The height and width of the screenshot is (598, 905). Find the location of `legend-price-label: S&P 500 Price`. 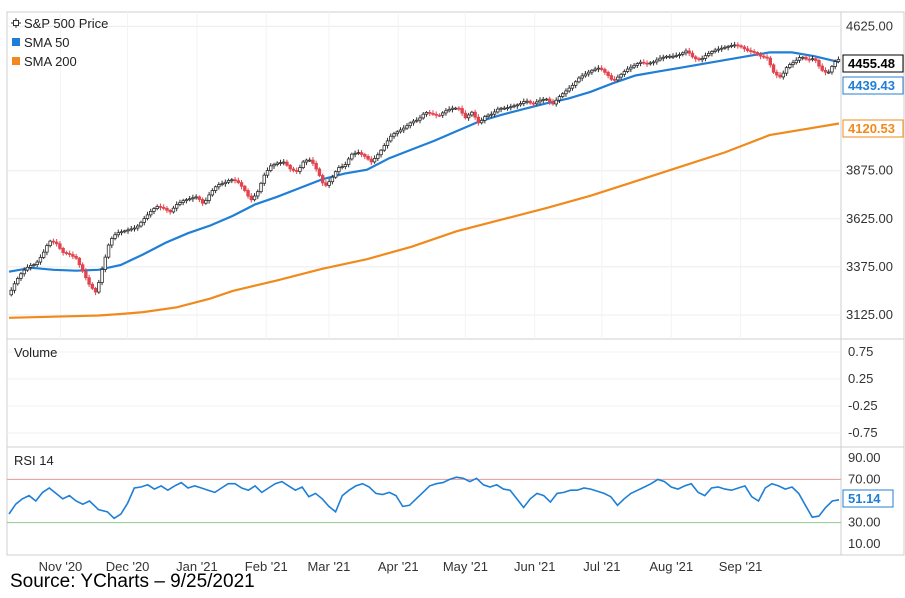

legend-price-label: S&P 500 Price is located at coordinates (66, 23).